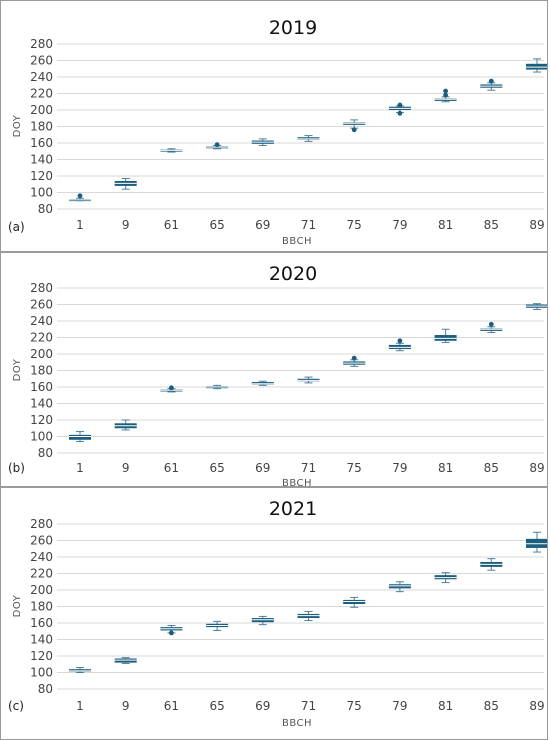  What do you see at coordinates (293, 509) in the screenshot?
I see `chart-title: 2021` at bounding box center [293, 509].